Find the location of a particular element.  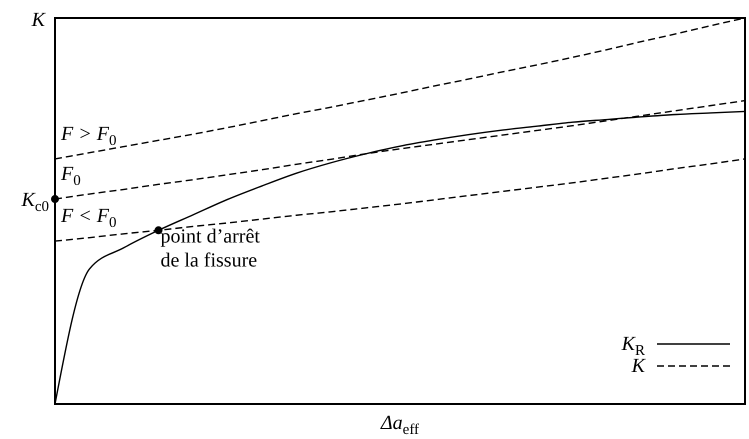

annotation: point d’arrêt de la fissure is located at coordinates (210, 248).